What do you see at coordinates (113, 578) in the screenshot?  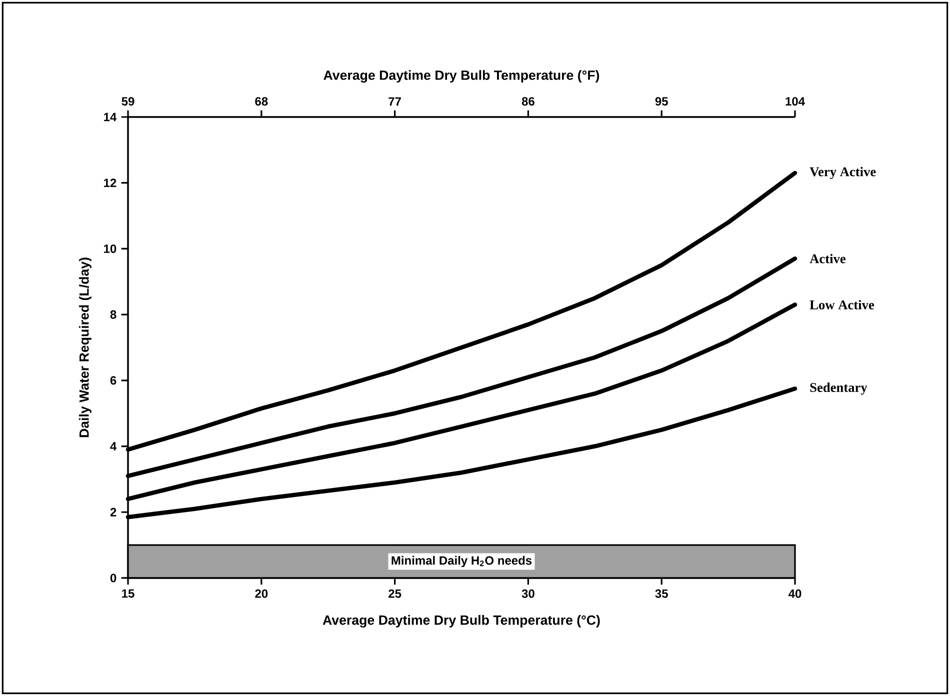 I see `y-tick-label: 0` at bounding box center [113, 578].